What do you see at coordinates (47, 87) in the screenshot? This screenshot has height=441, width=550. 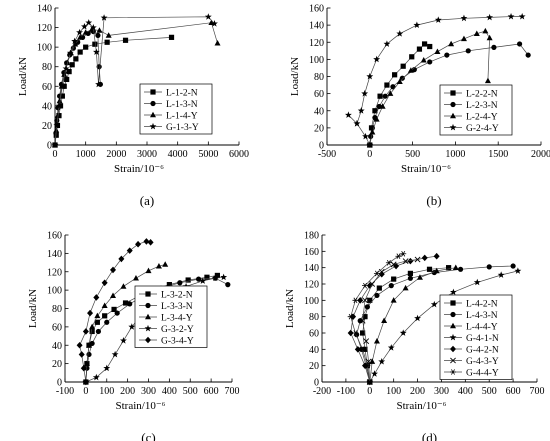 I see `panel-a-y-tick-label: 60` at bounding box center [47, 87].